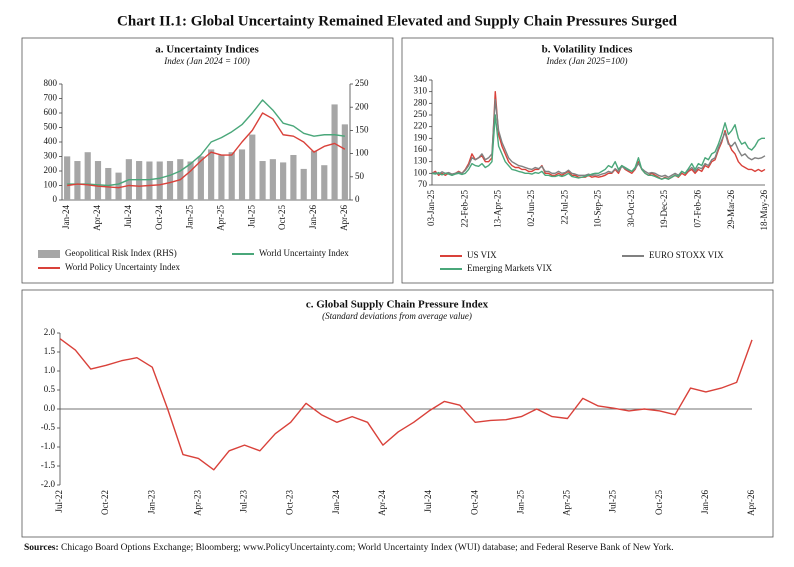  Describe the element at coordinates (151, 502) in the screenshot. I see `x-tick-label: Jan-23` at that location.